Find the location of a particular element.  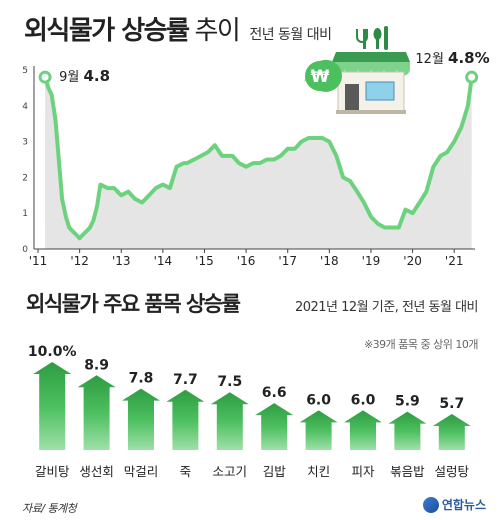

restaurant-storefront-icon is located at coordinates (371, 70).